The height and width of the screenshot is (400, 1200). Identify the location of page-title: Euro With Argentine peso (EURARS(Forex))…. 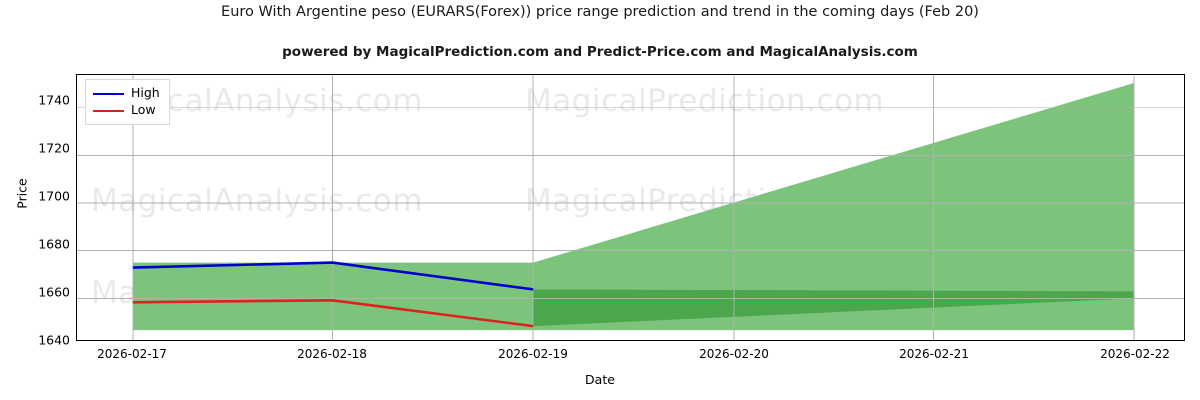
(600, 12).